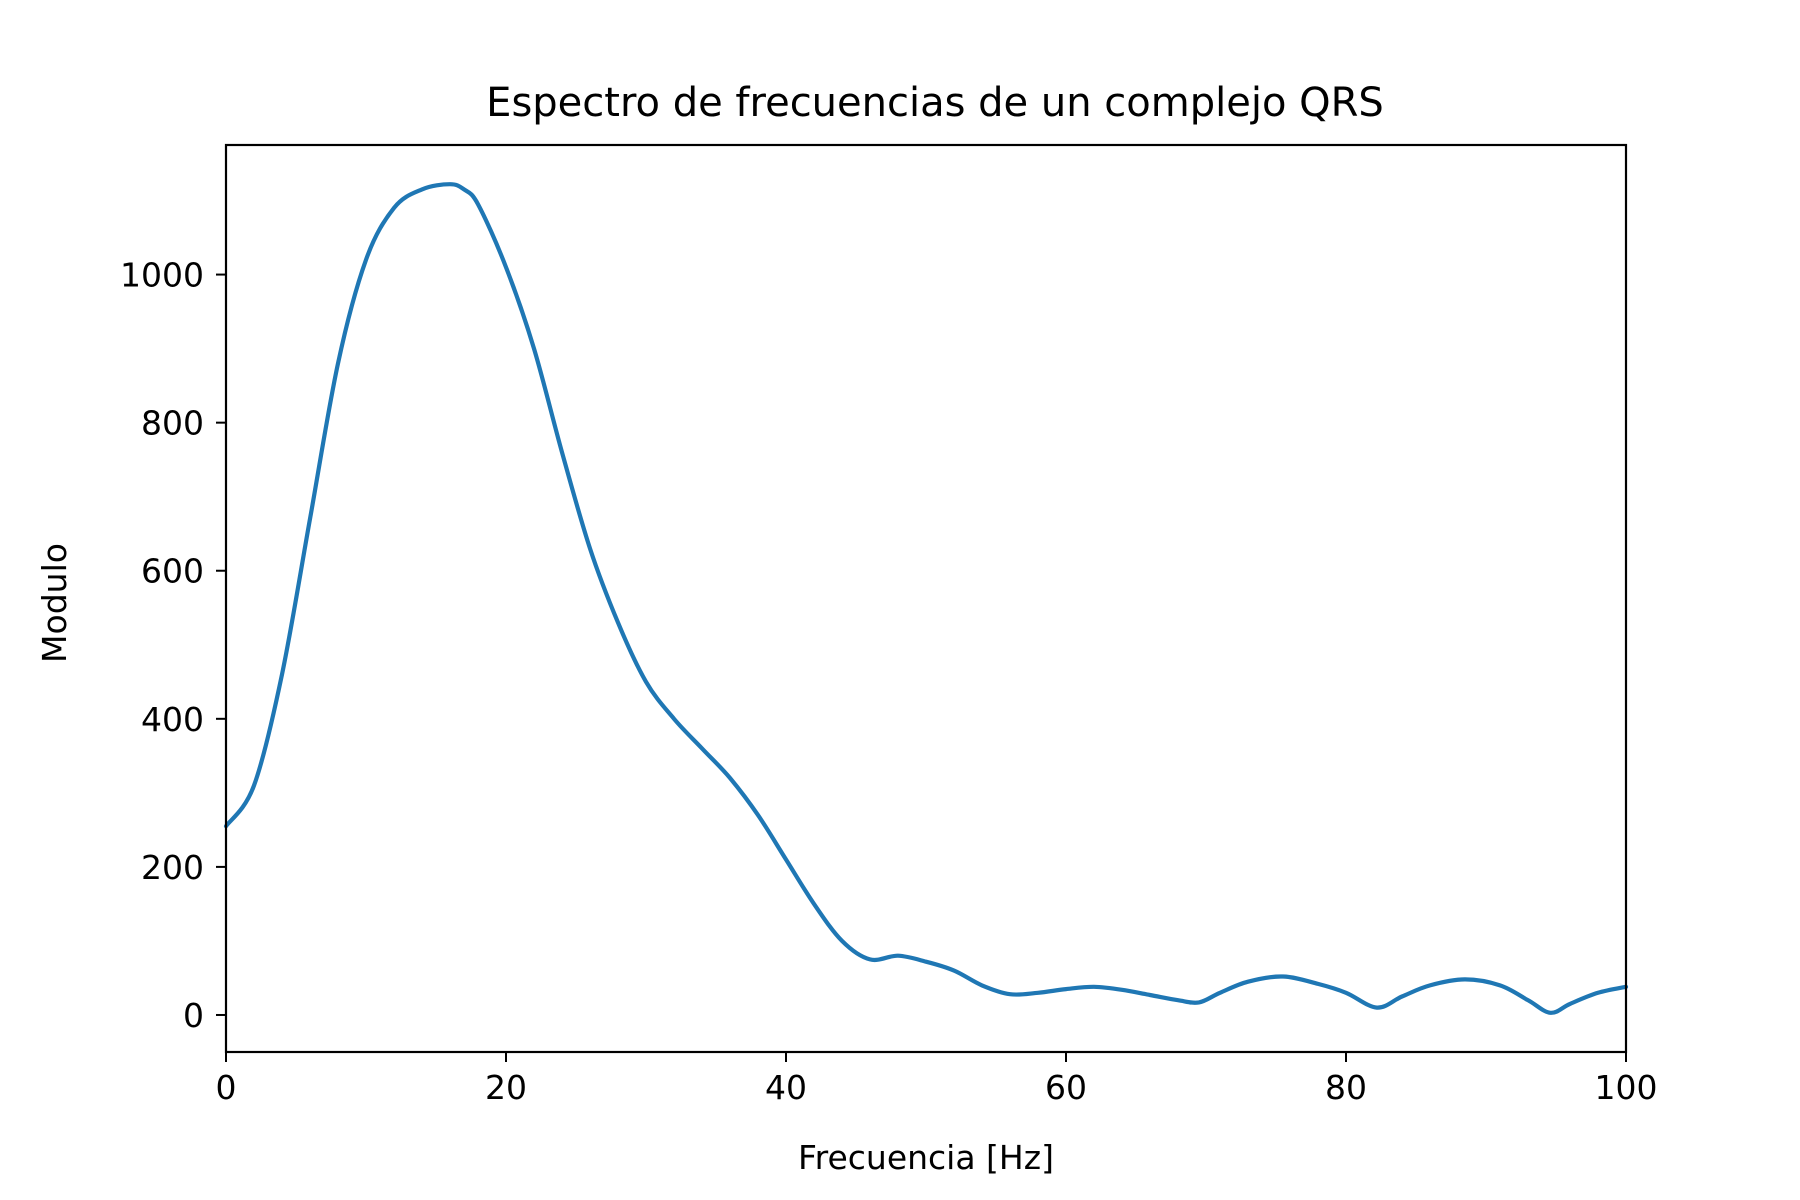  What do you see at coordinates (1346, 1087) in the screenshot?
I see `x-tick-label-80: 80` at bounding box center [1346, 1087].